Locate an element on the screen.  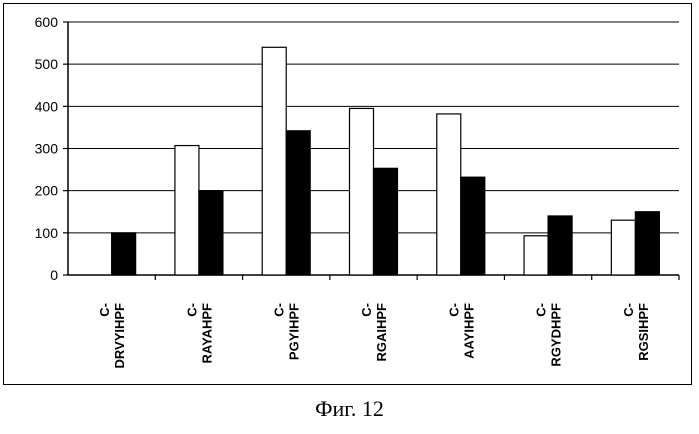
y-tick-label: 100 is located at coordinates (47, 233).